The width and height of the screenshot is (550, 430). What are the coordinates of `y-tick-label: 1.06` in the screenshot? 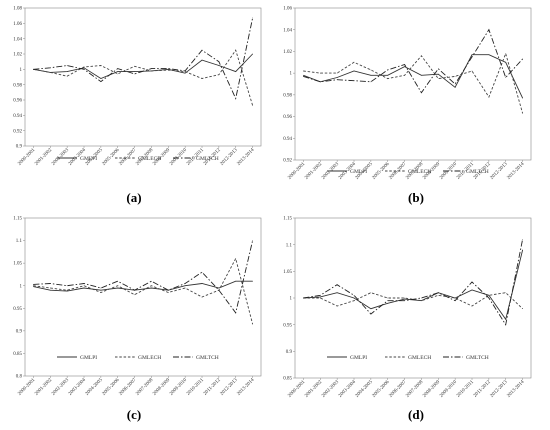 It's located at (17, 24).